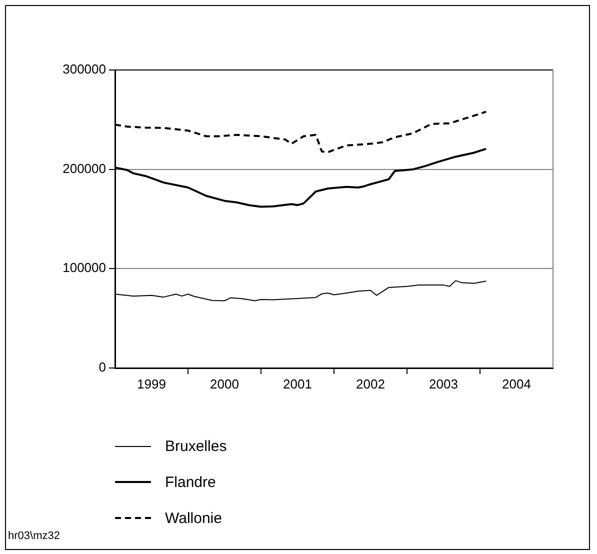 The image size is (597, 554). I want to click on y-tick-label: 100000, so click(84, 268).